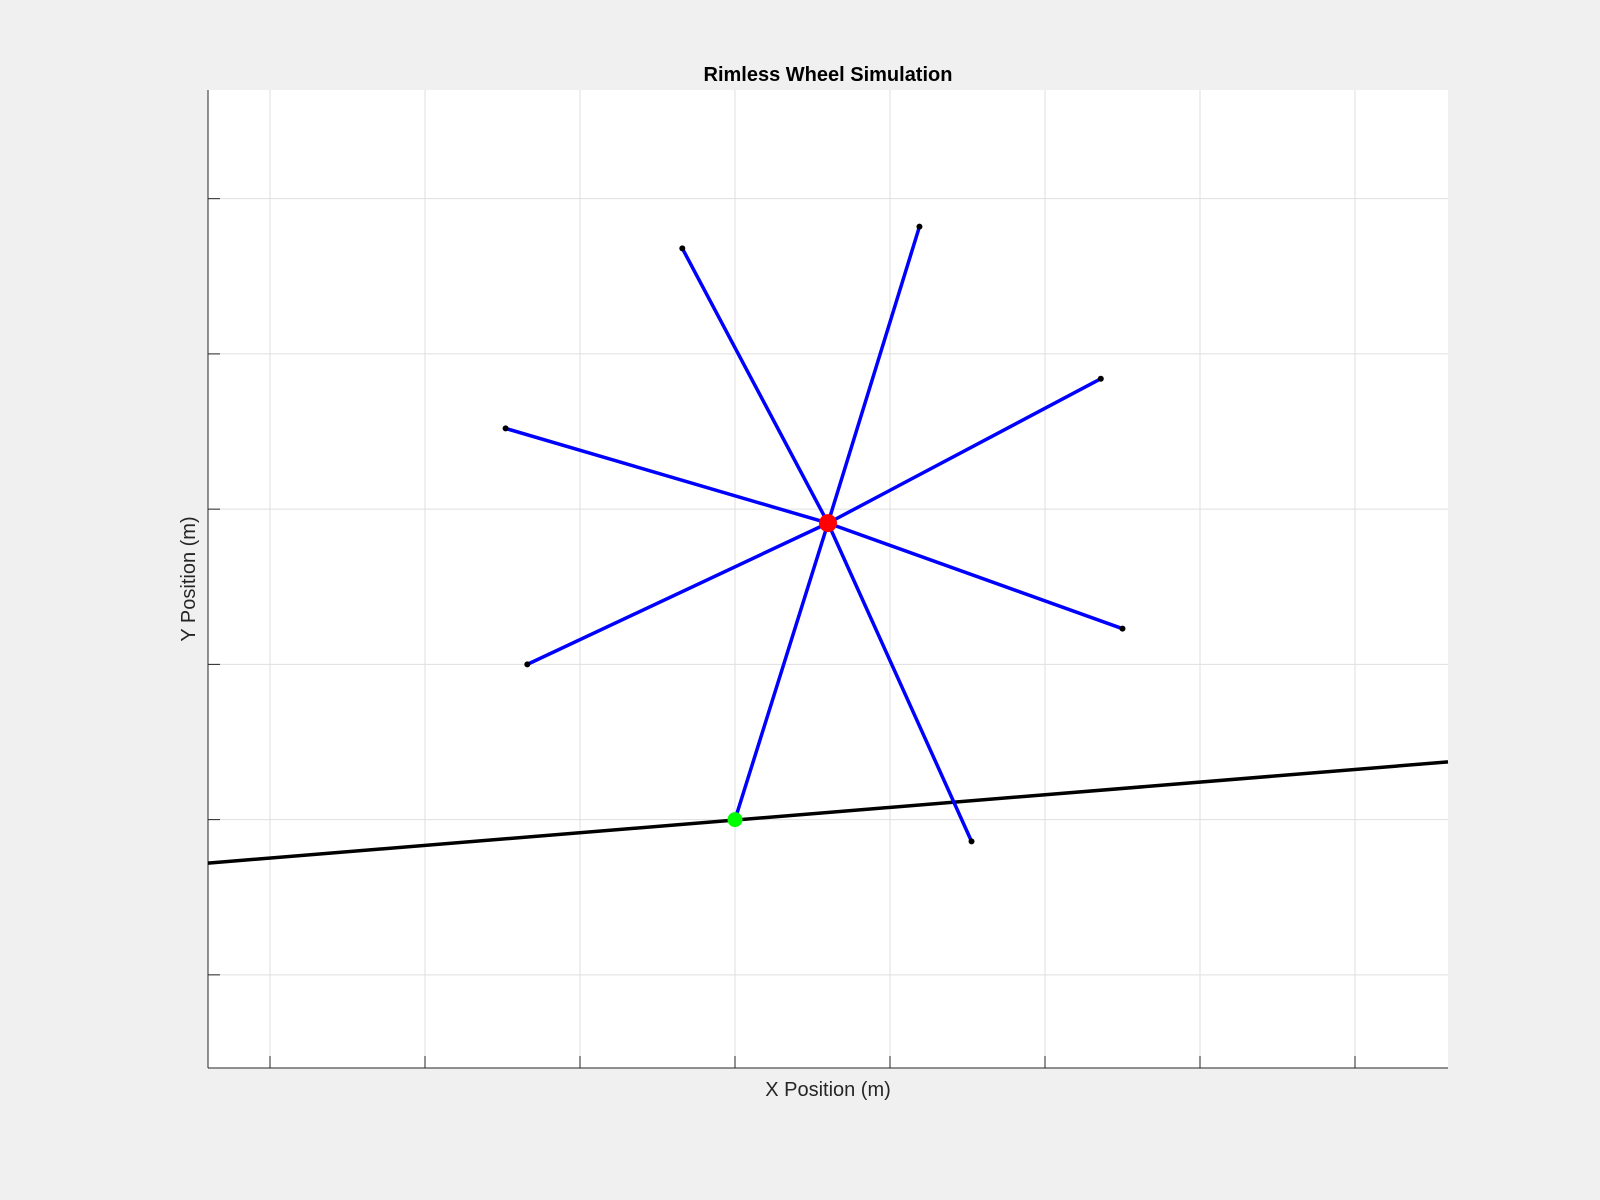 This screenshot has height=1200, width=1600. Describe the element at coordinates (828, 1090) in the screenshot. I see `x-axis-label: X Position (m)` at that location.